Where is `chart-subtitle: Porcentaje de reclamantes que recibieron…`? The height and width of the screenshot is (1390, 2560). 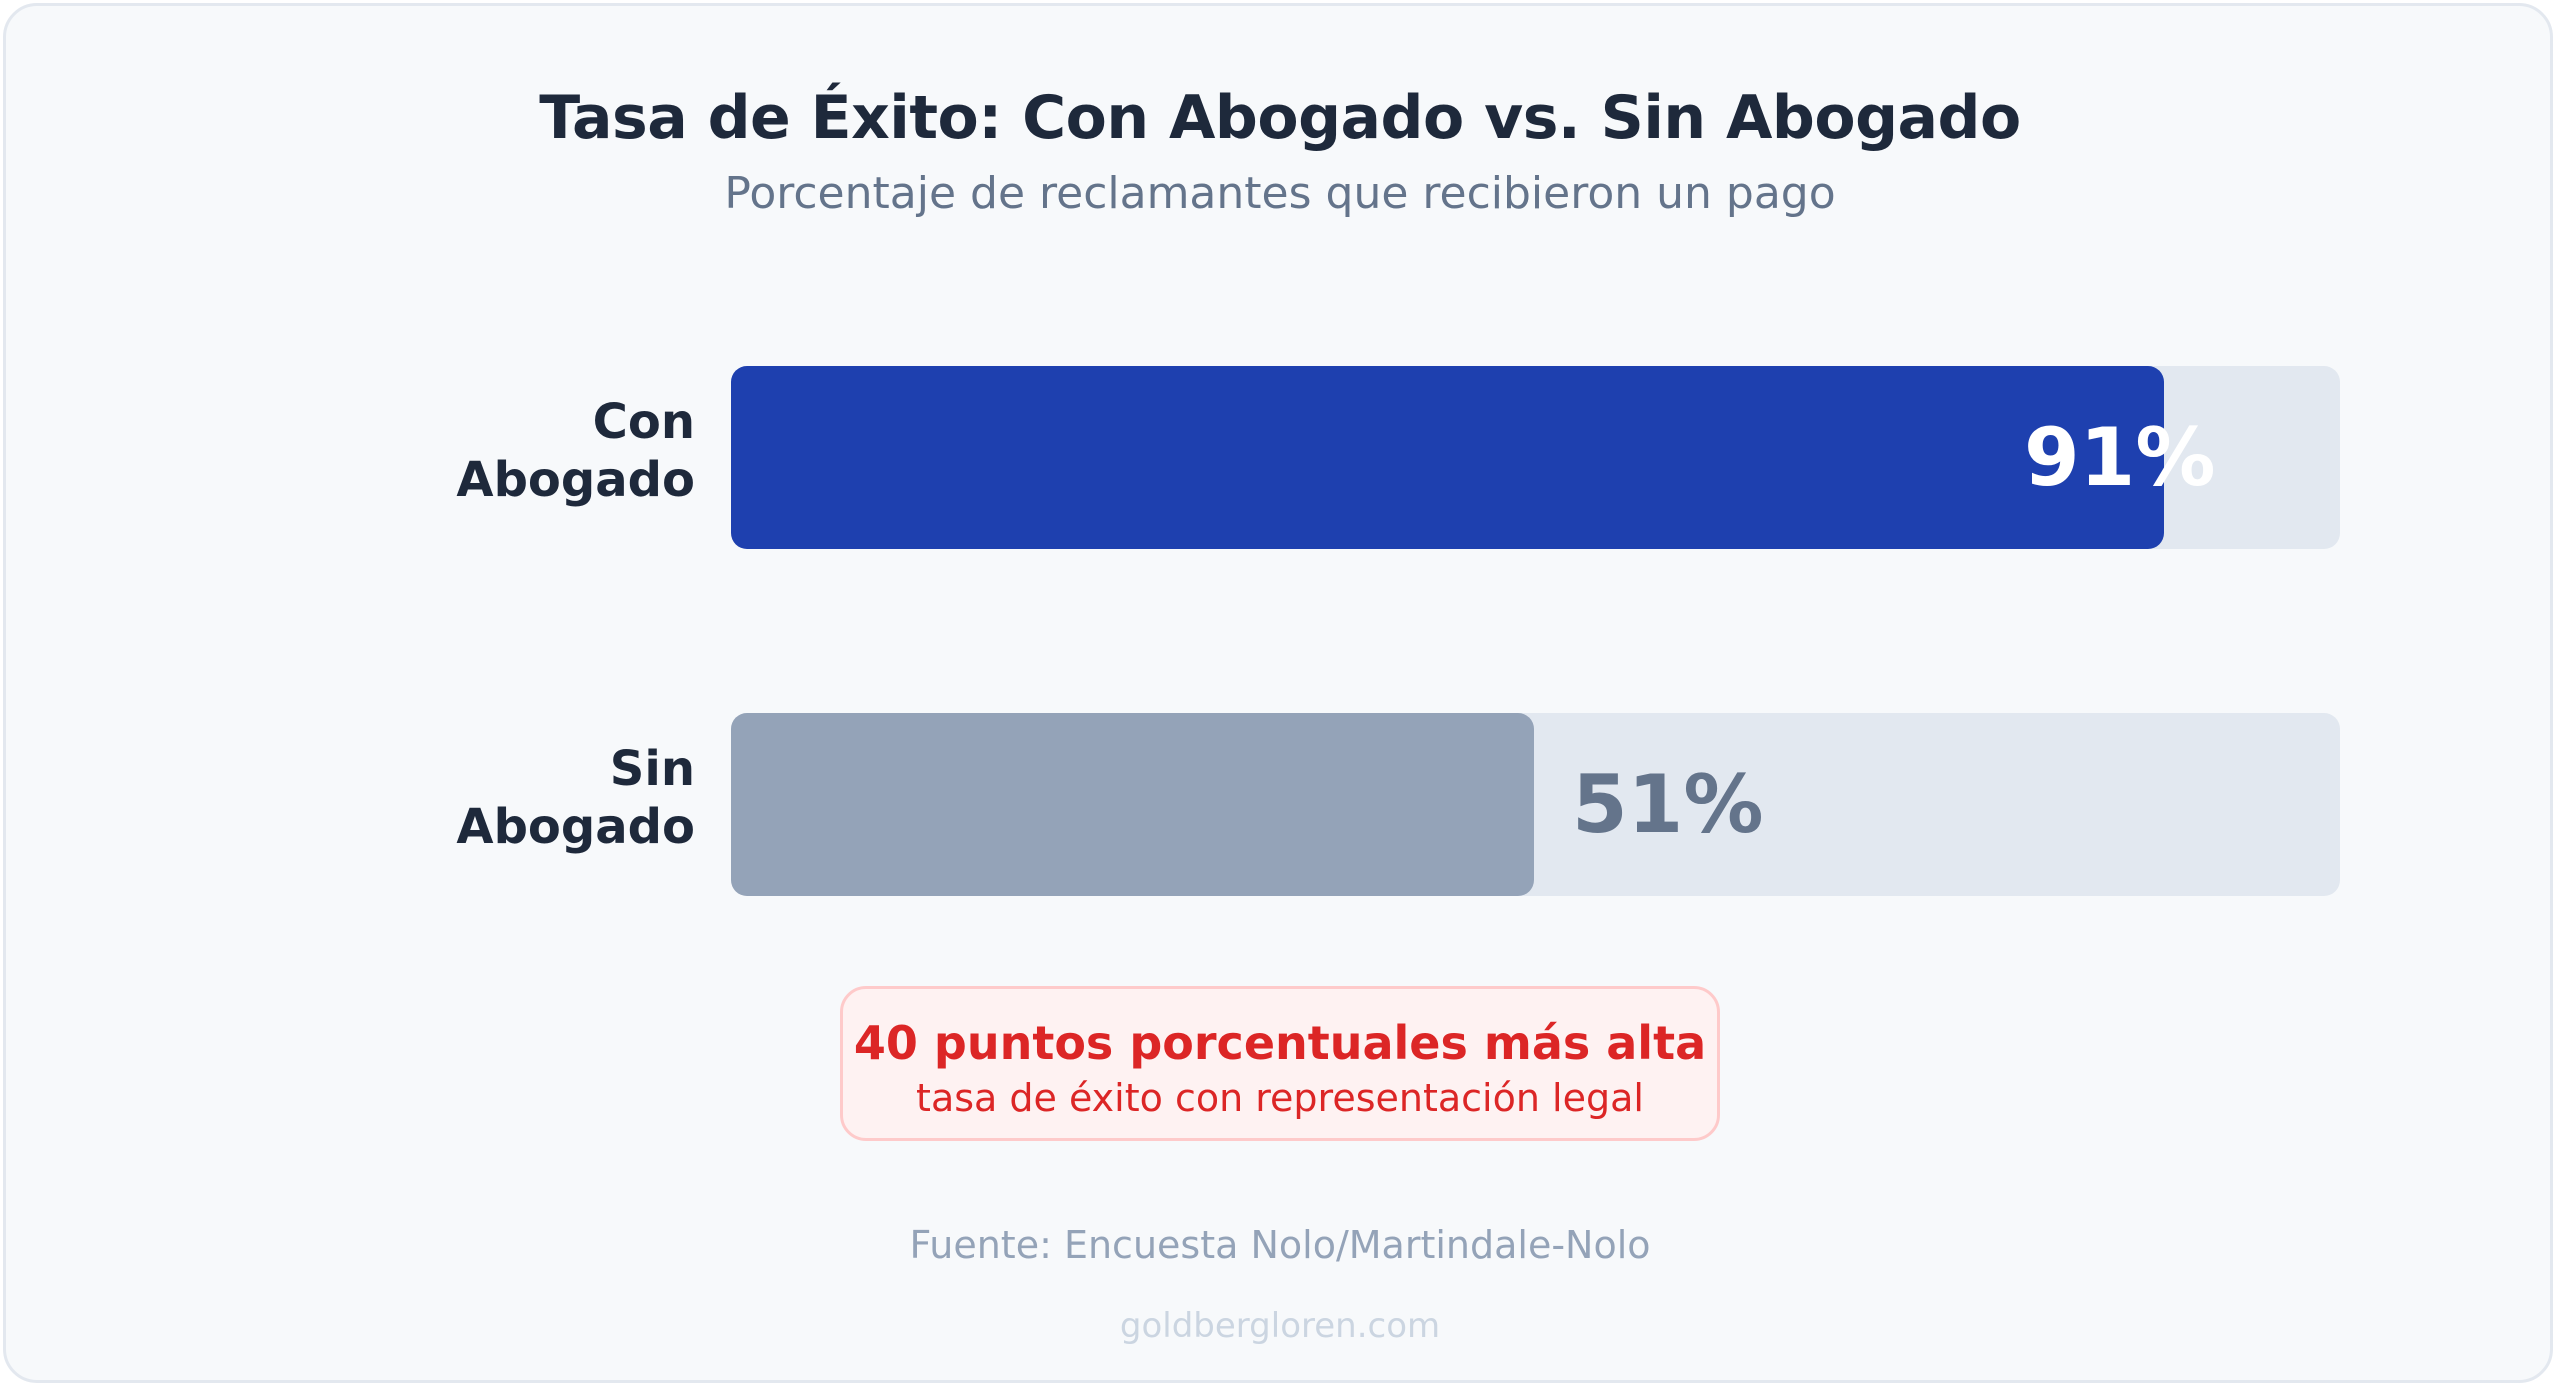 chart-subtitle: Porcentaje de reclamantes que recibieron… is located at coordinates (1280, 193).